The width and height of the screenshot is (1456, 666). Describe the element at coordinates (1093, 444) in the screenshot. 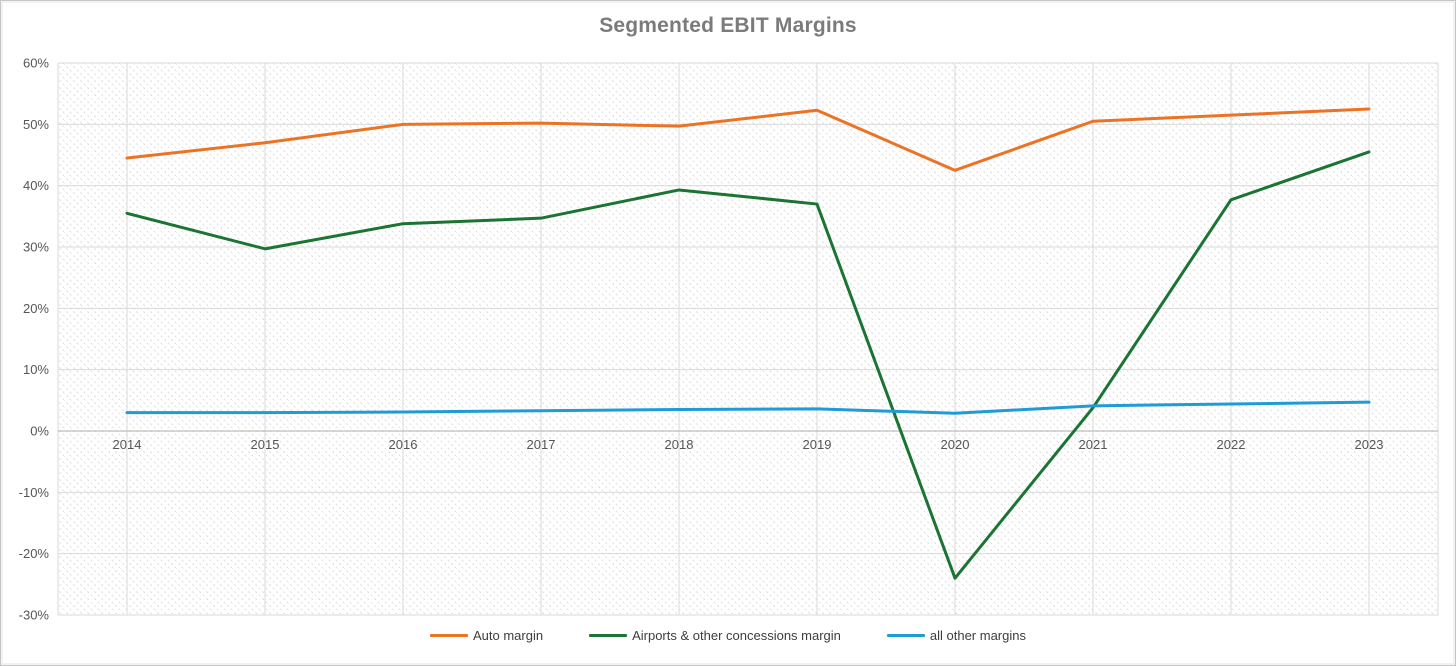

I see `x-axis-tick-label: 2021` at that location.